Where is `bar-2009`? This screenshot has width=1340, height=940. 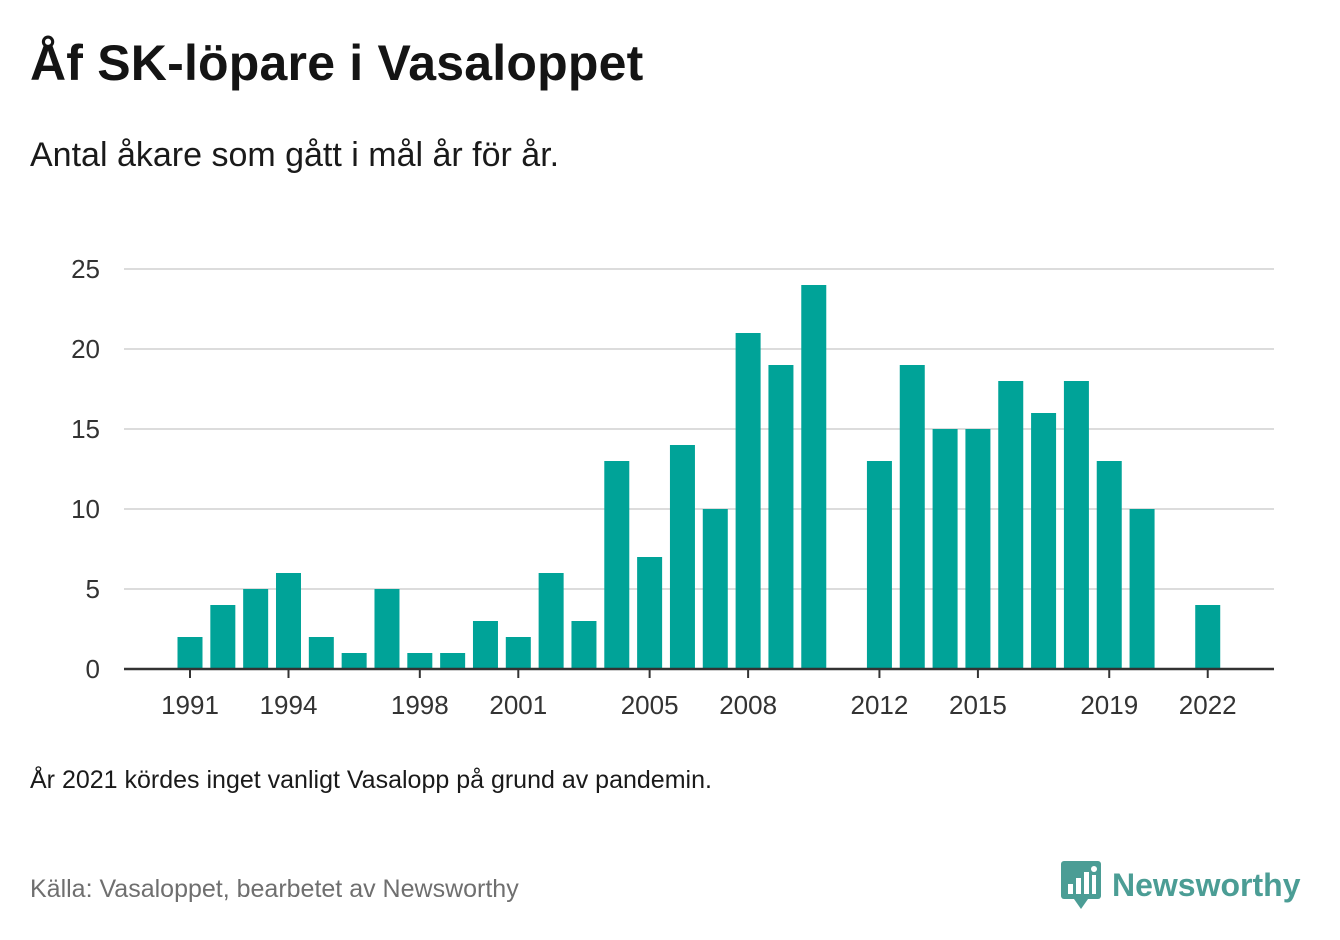 bar-2009 is located at coordinates (781, 517).